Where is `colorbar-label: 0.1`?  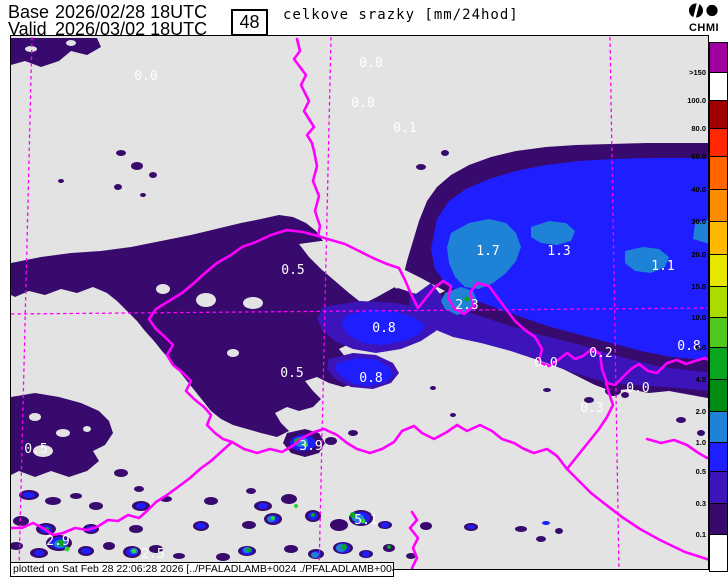 colorbar-label: 0.1 is located at coordinates (700, 534).